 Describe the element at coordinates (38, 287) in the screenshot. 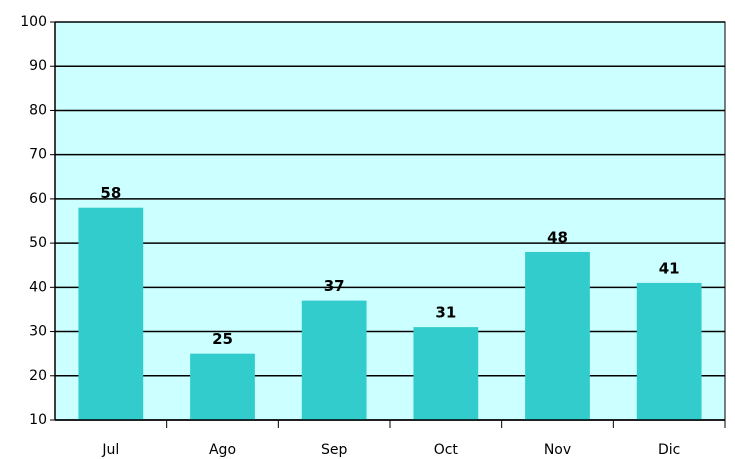

I see `y-tick-label: 40` at that location.